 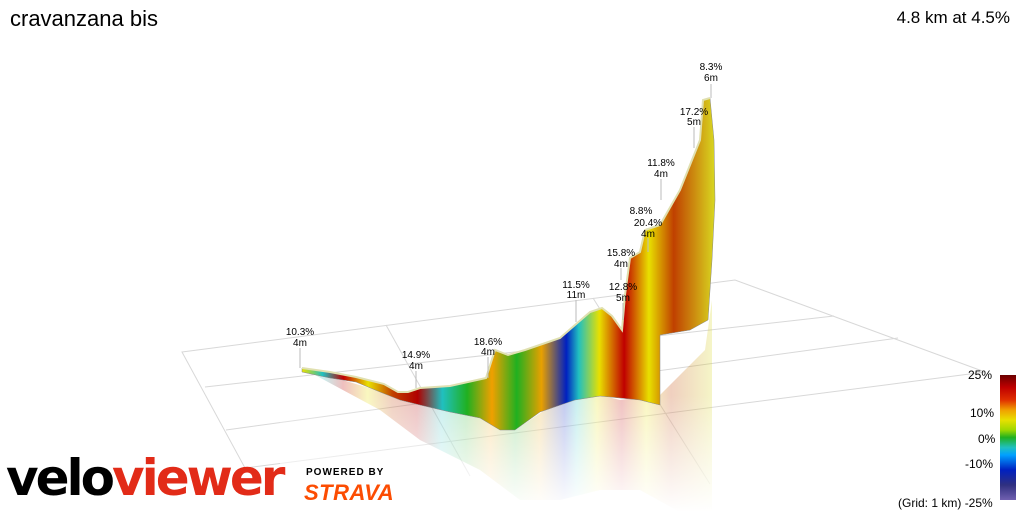 I want to click on climb-label-1: 10.3% 4m, so click(x=300, y=347).